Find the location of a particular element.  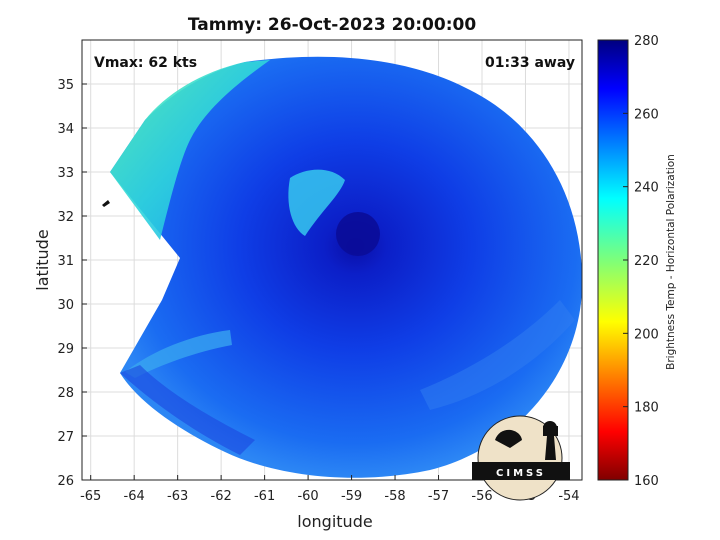

logo-banner is located at coordinates (521, 471).